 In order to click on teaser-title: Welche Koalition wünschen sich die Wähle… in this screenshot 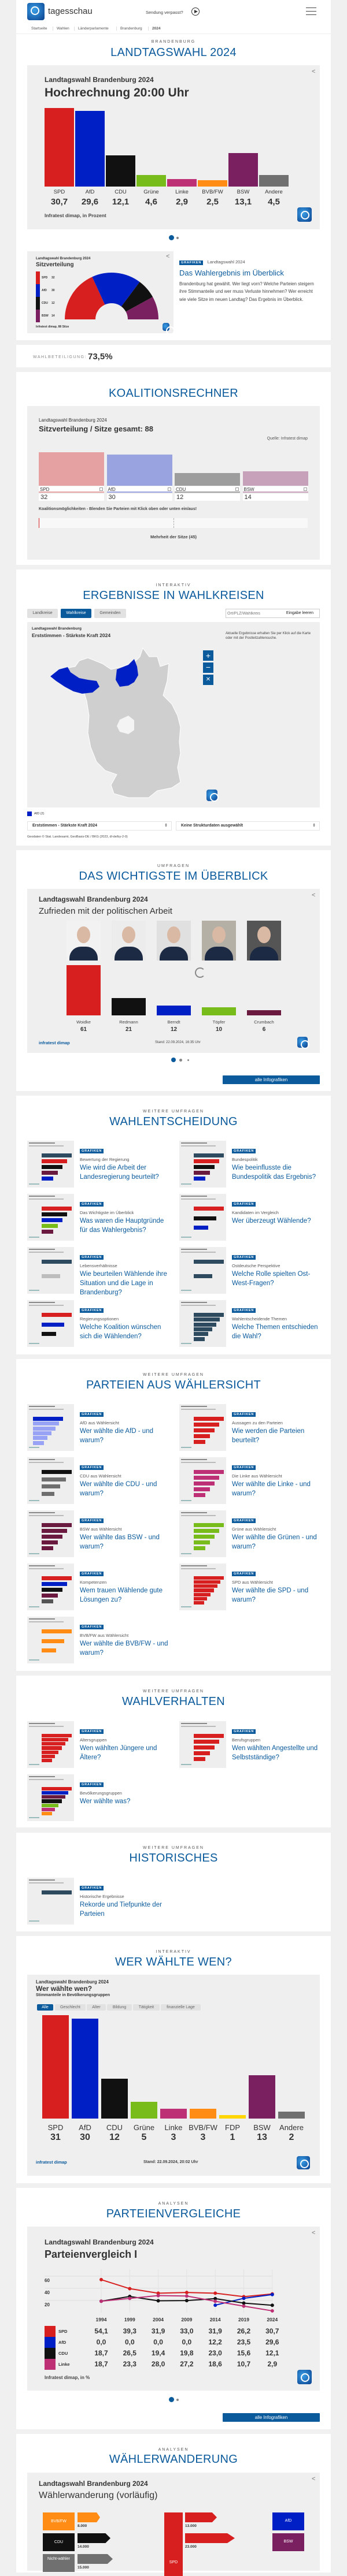, I will do `click(120, 1332)`.